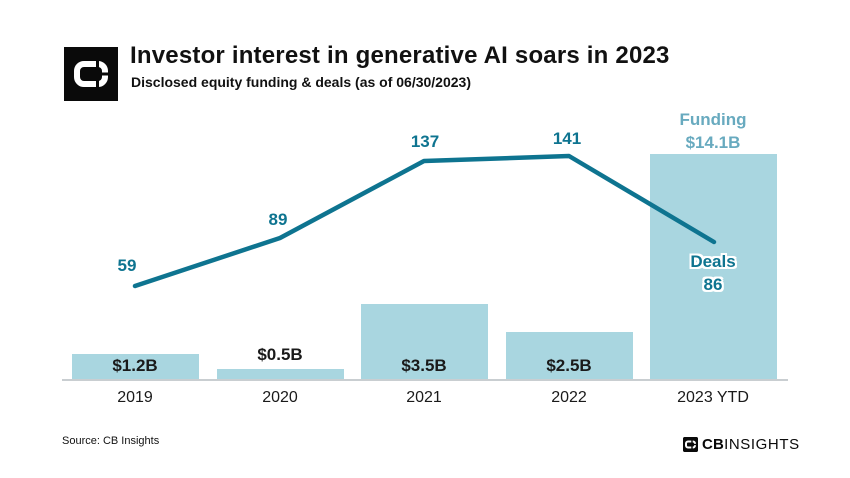 This screenshot has width=850, height=478. Describe the element at coordinates (280, 374) in the screenshot. I see `funding-bar-2020` at that location.